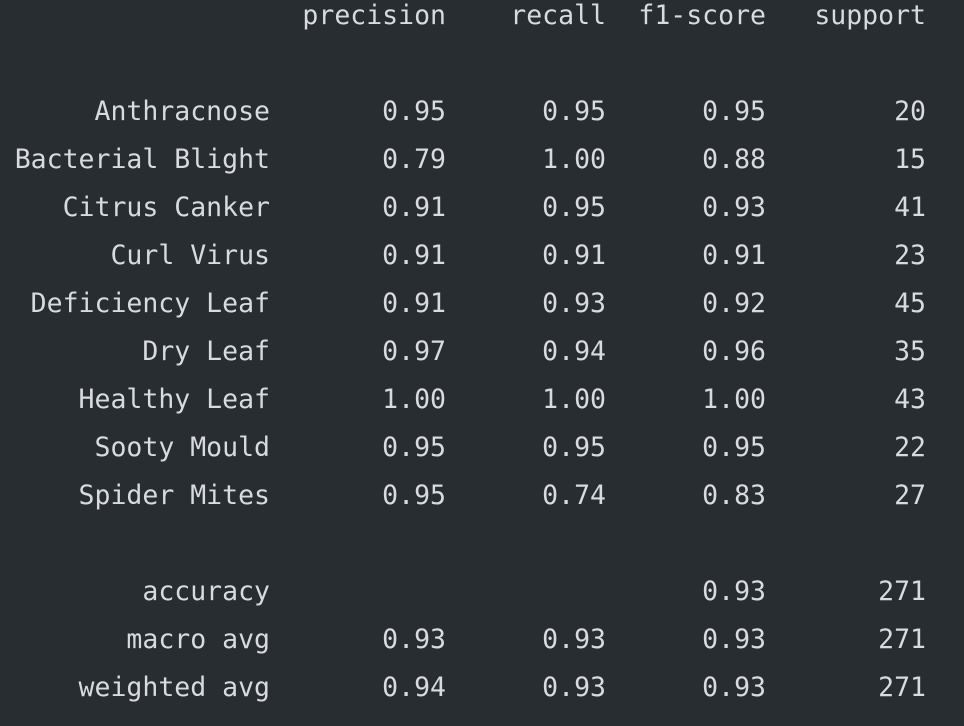 This screenshot has height=726, width=964. What do you see at coordinates (574, 255) in the screenshot?
I see `row-recall: 0.91` at bounding box center [574, 255].